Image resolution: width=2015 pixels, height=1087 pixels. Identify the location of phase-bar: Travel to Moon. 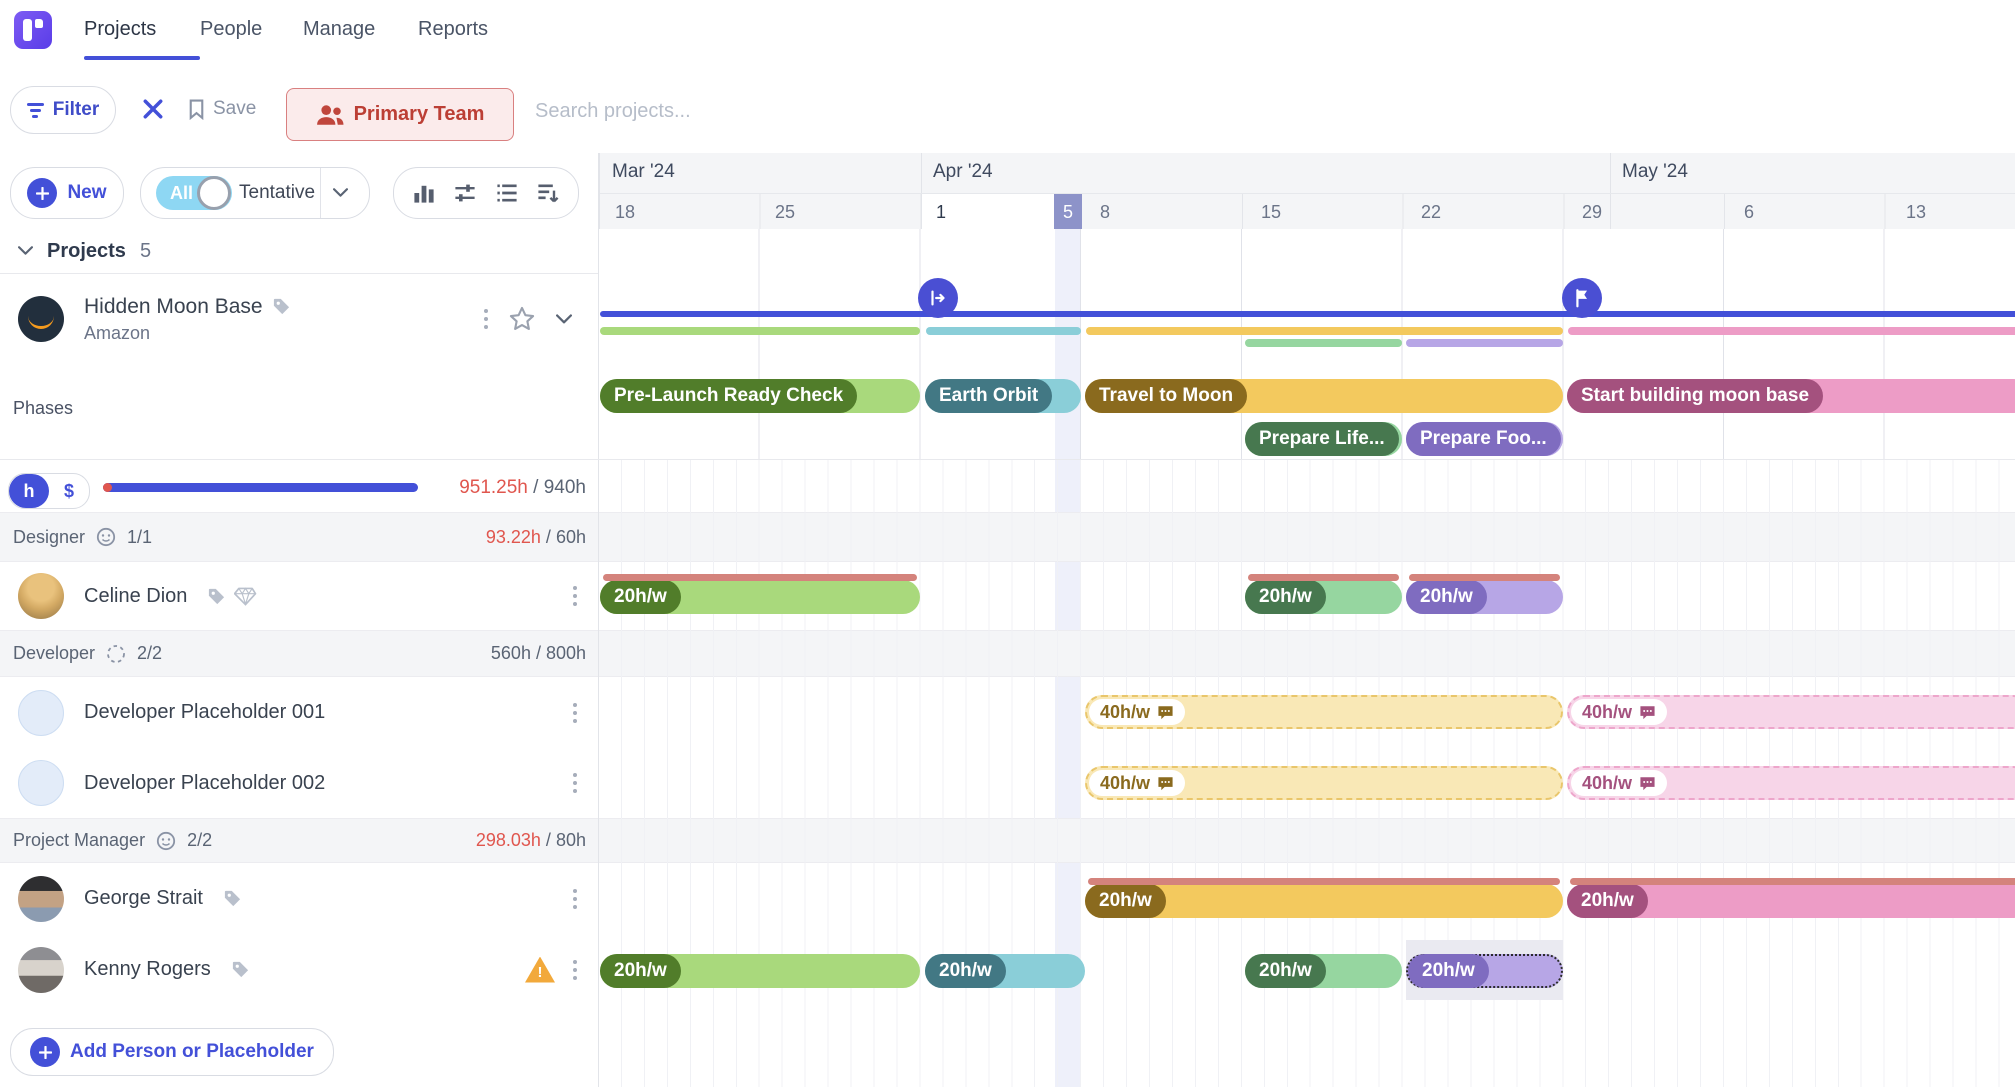
(1324, 396).